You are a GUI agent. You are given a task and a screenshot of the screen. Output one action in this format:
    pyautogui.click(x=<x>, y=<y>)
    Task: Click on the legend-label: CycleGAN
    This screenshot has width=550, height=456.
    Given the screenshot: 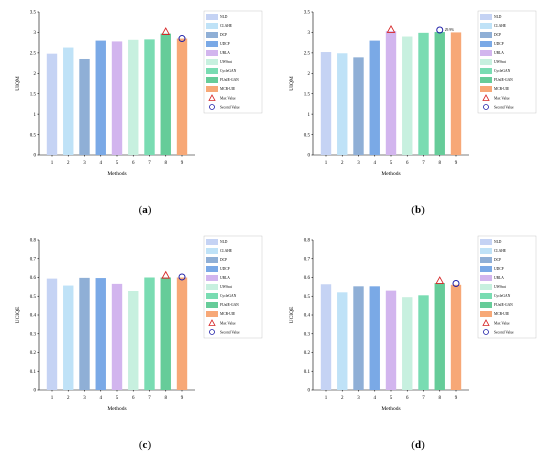 What is the action you would take?
    pyautogui.click(x=228, y=296)
    